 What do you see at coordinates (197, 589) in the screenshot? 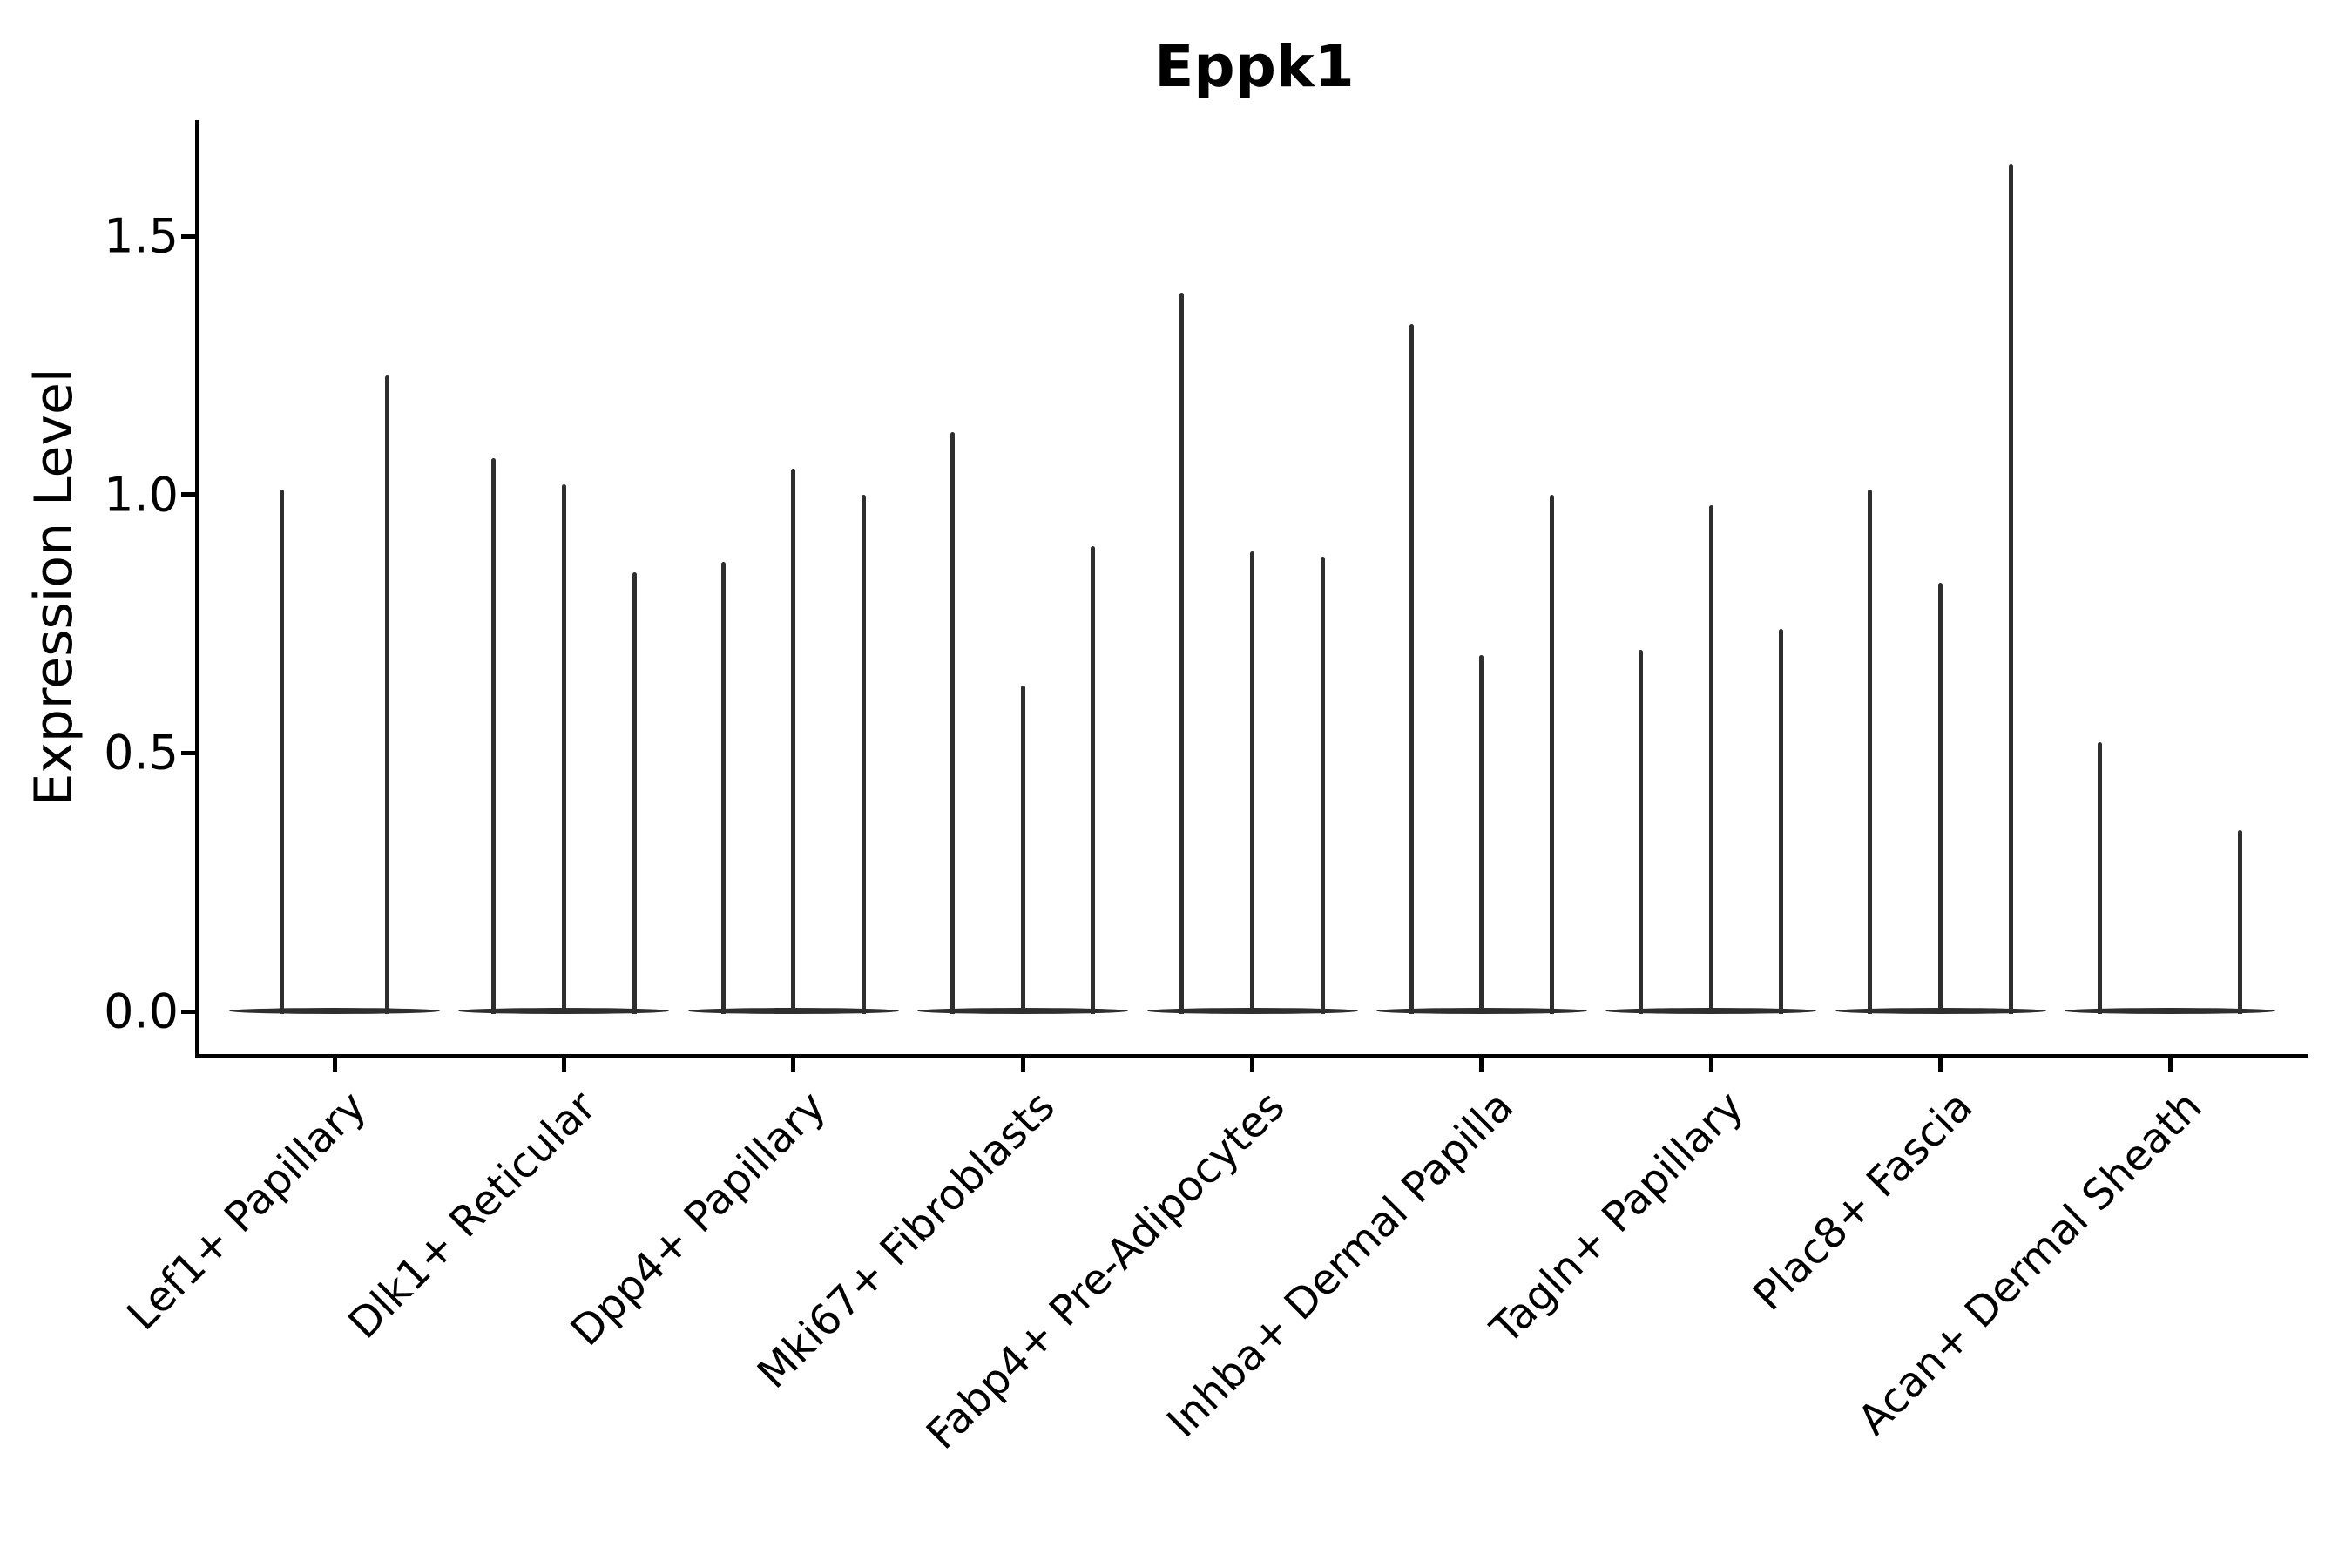
I see `y-axis-spine` at bounding box center [197, 589].